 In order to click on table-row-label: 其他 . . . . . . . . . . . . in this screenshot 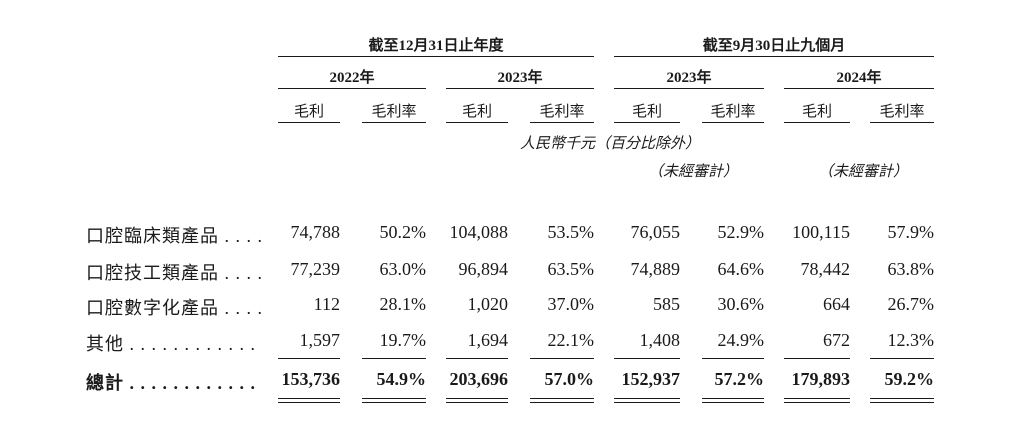, I will do `click(171, 344)`.